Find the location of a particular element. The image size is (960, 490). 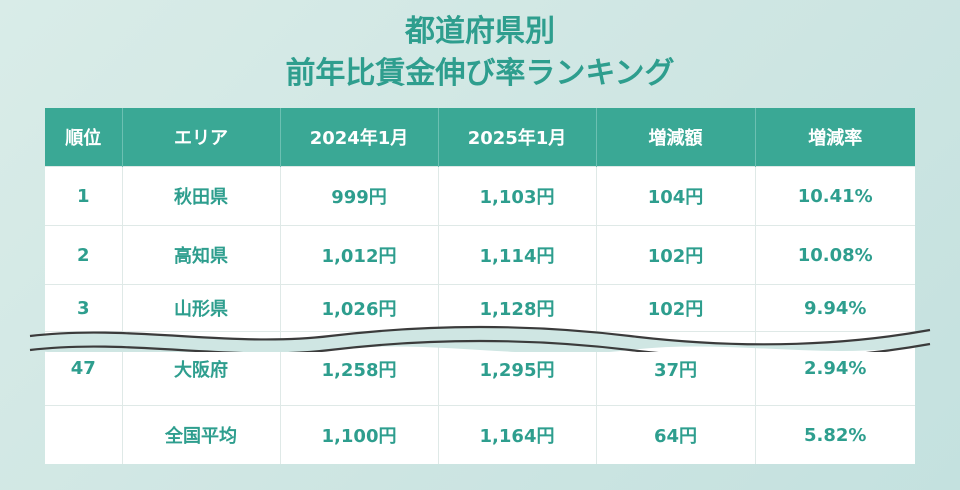

cell-area: 山形県 is located at coordinates (200, 308).